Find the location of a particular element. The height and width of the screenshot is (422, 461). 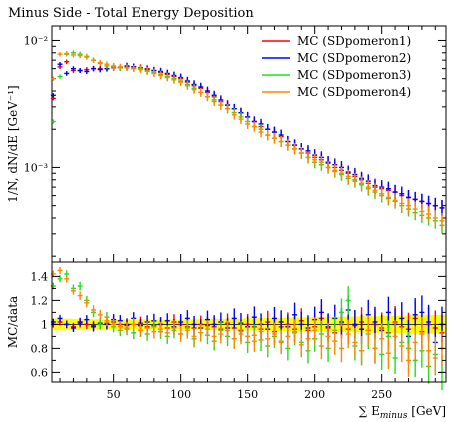

x-tick-label: 50 is located at coordinates (114, 394).